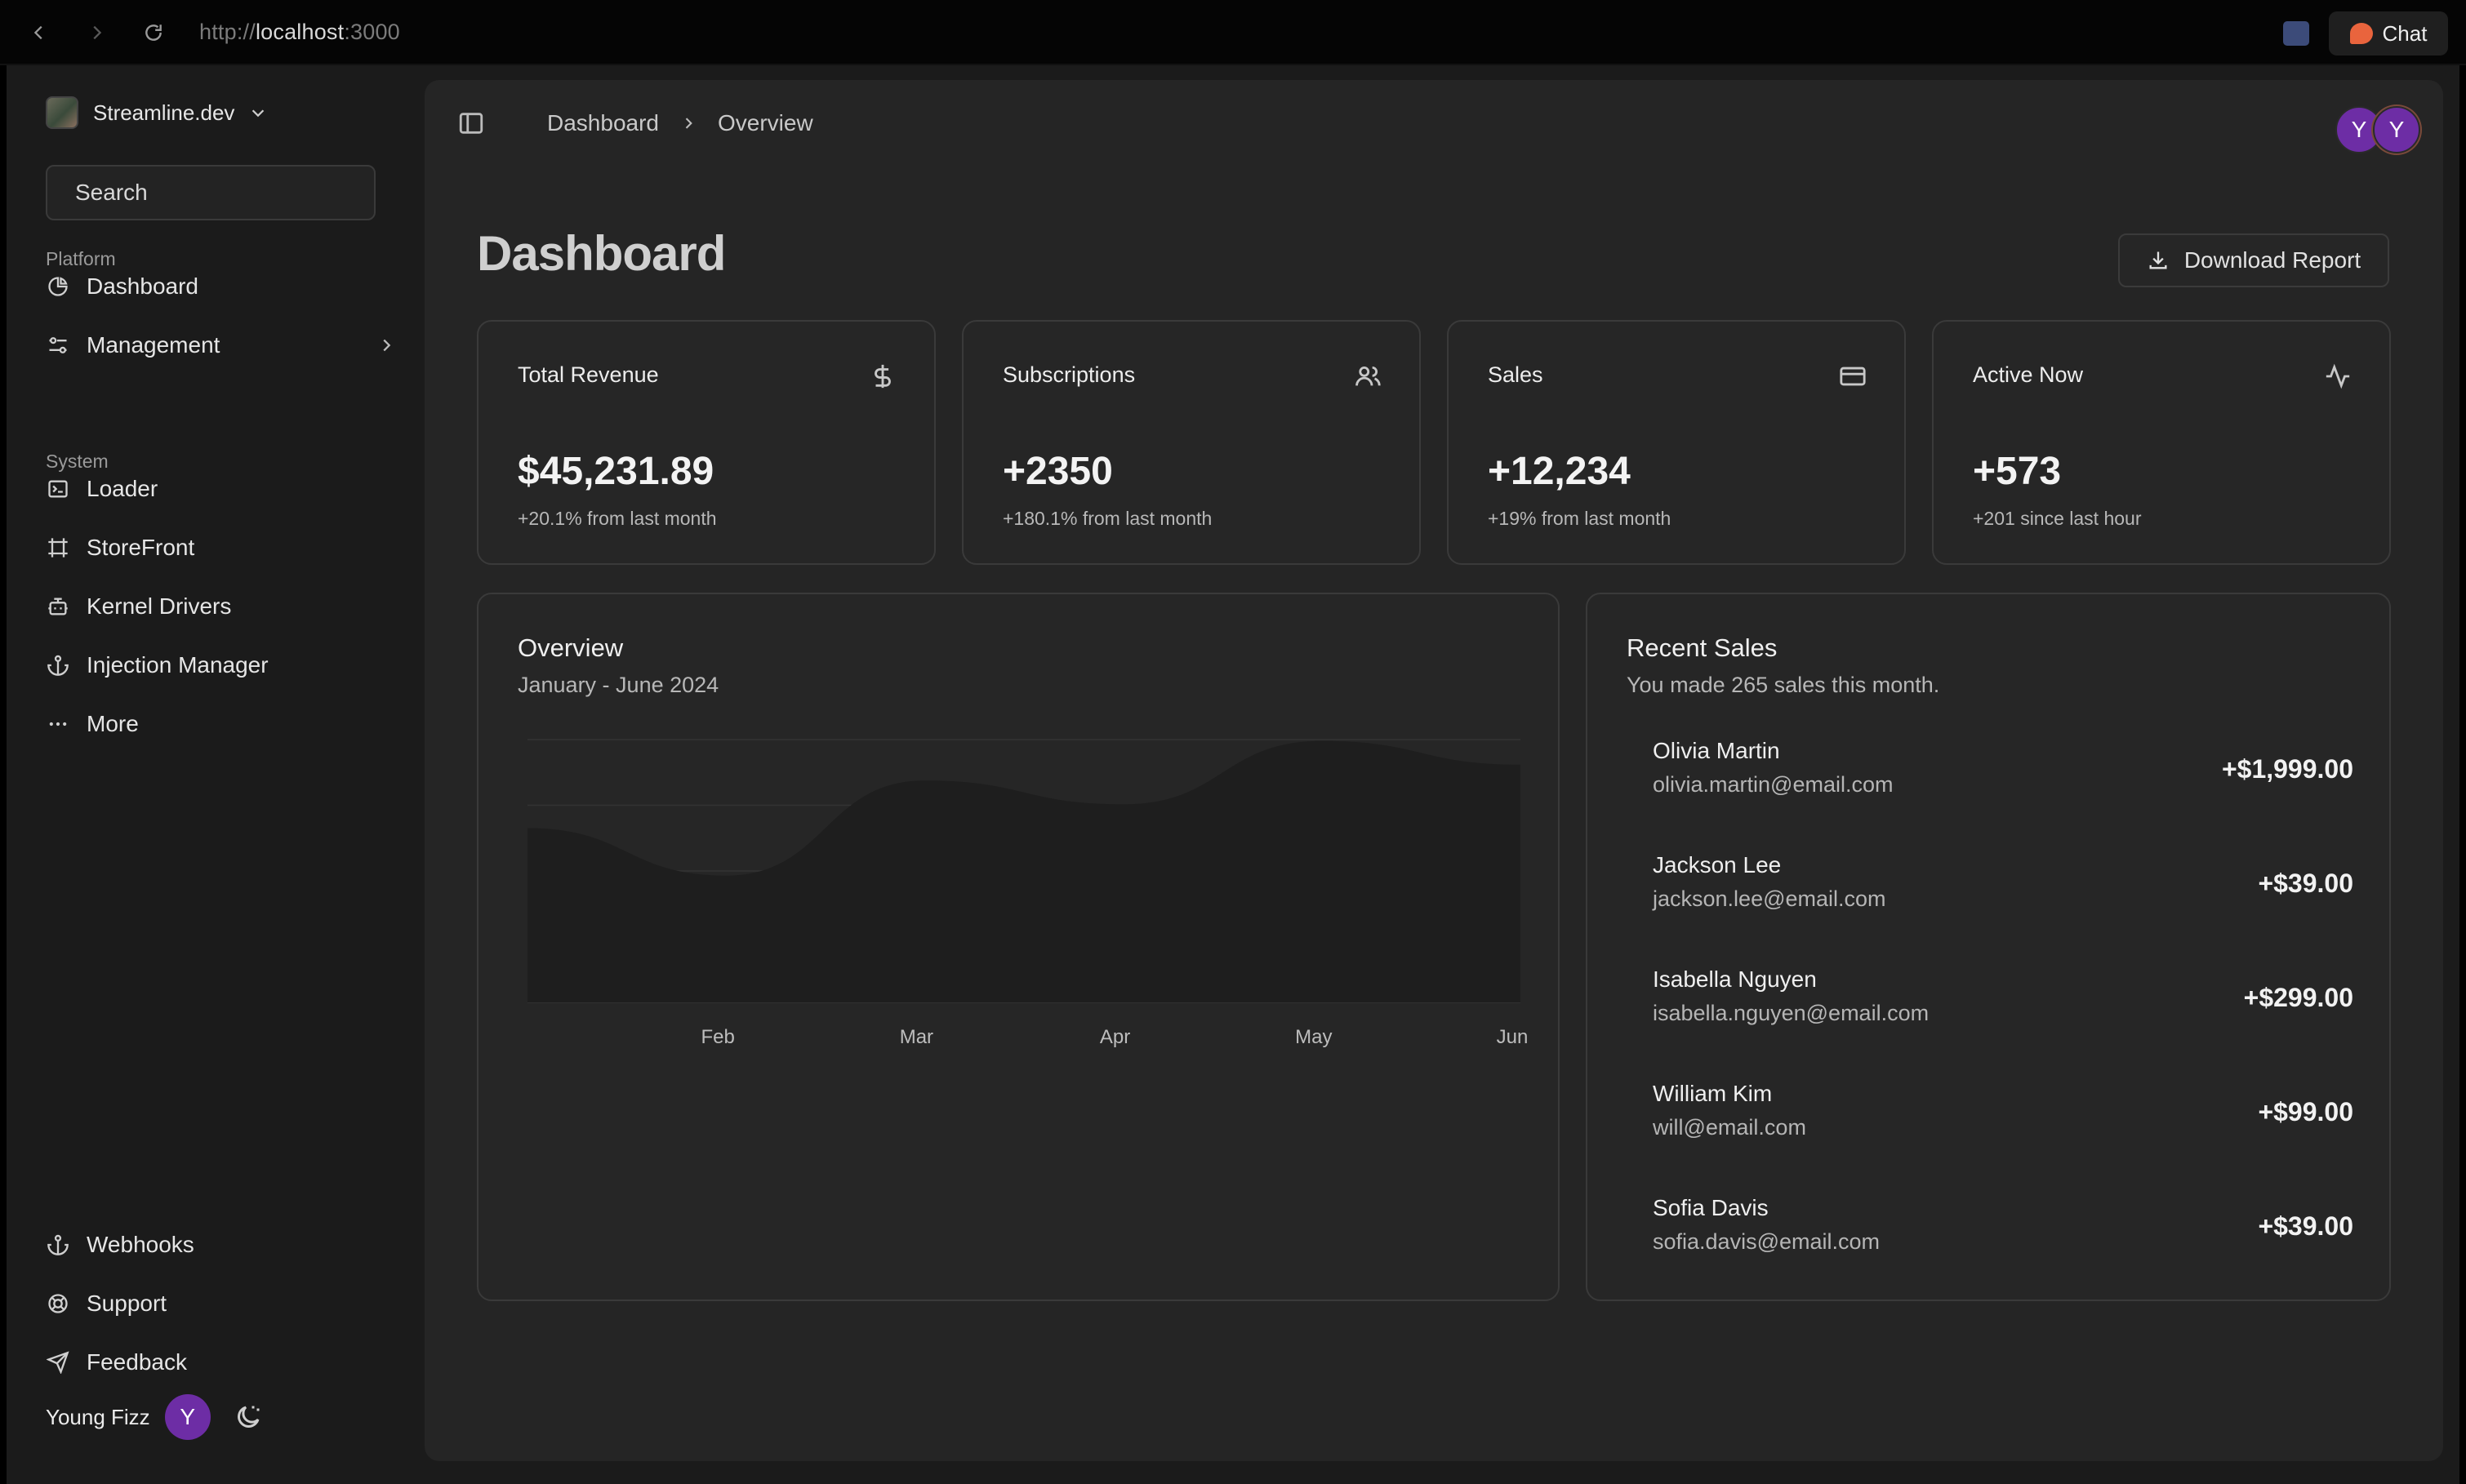  What do you see at coordinates (1233, 32) in the screenshot?
I see `browser-toolbar: http://localhost:3000 Chat` at bounding box center [1233, 32].